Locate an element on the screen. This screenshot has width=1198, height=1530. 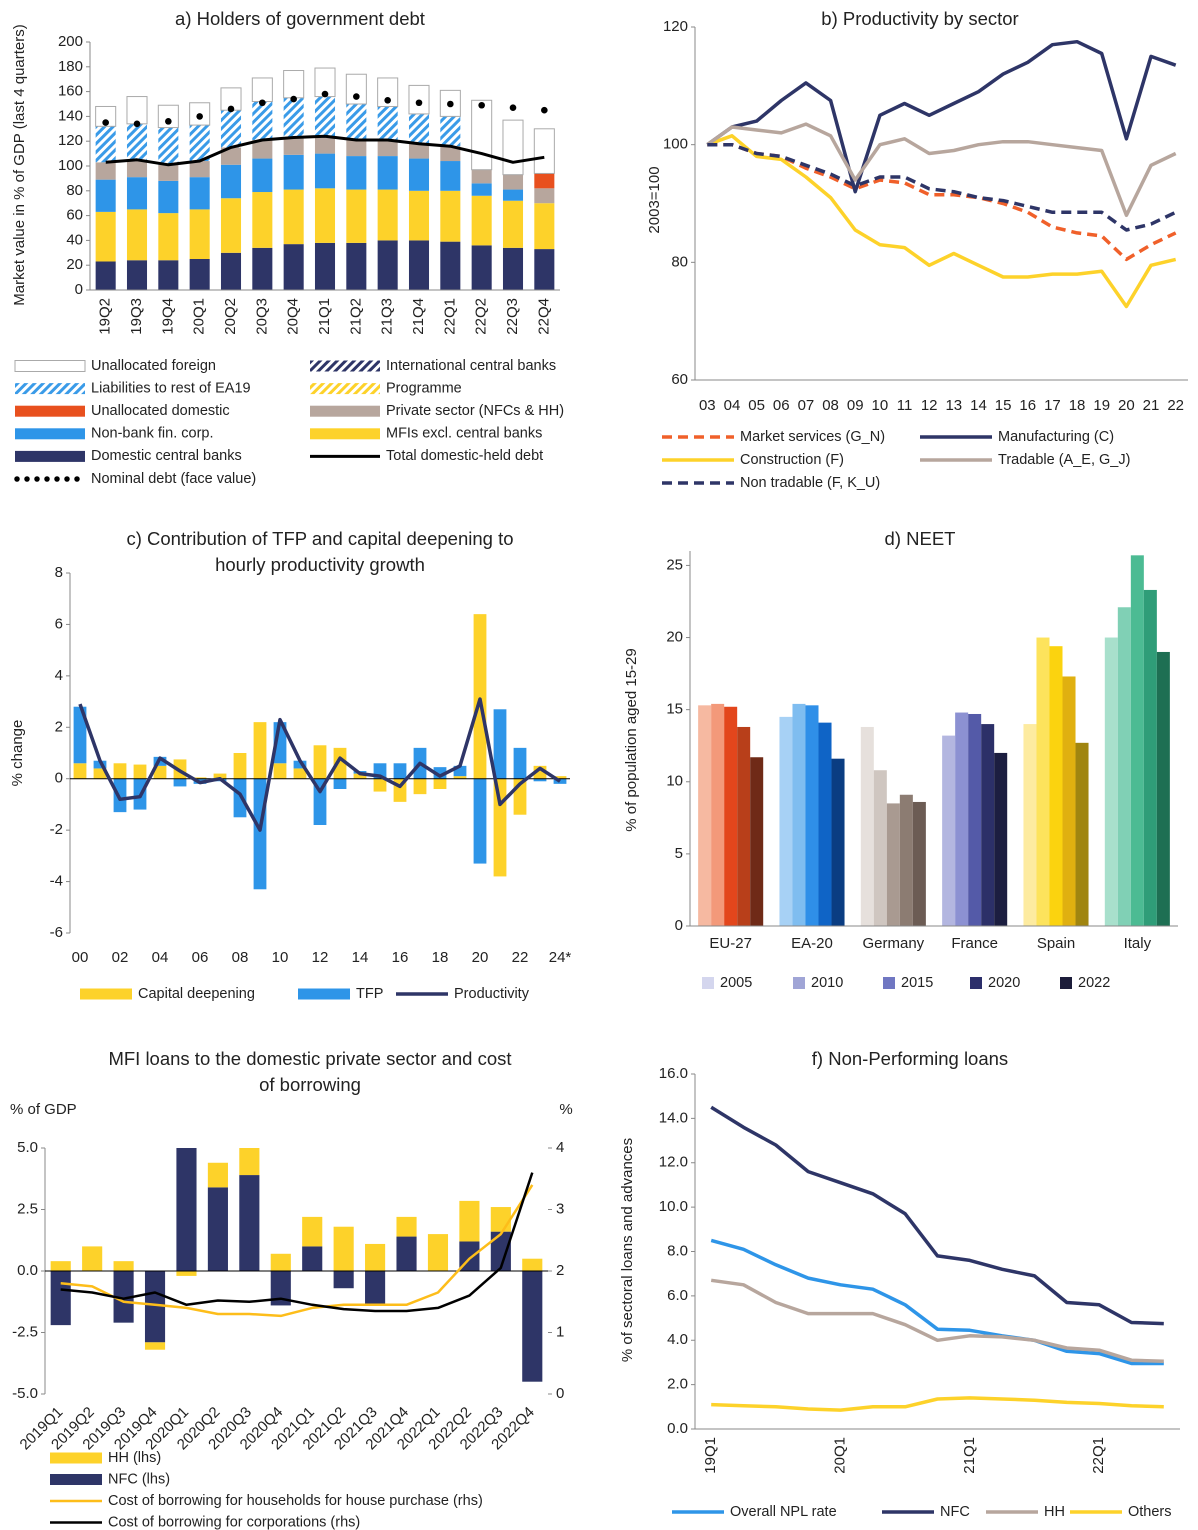
y2-axis-label: % is located at coordinates (565, 1109).